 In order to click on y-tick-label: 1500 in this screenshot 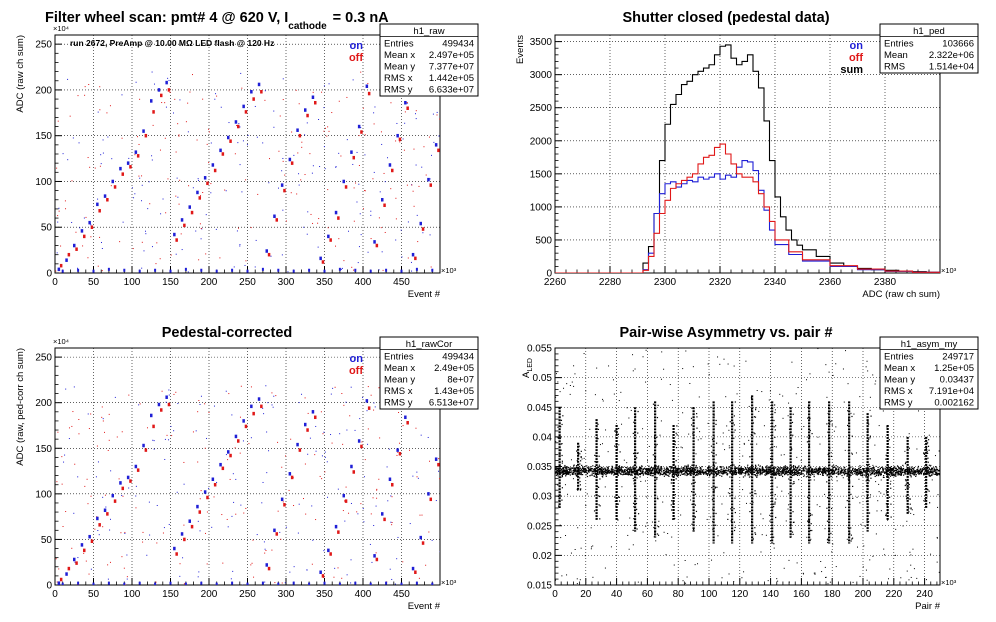, I will do `click(541, 174)`.